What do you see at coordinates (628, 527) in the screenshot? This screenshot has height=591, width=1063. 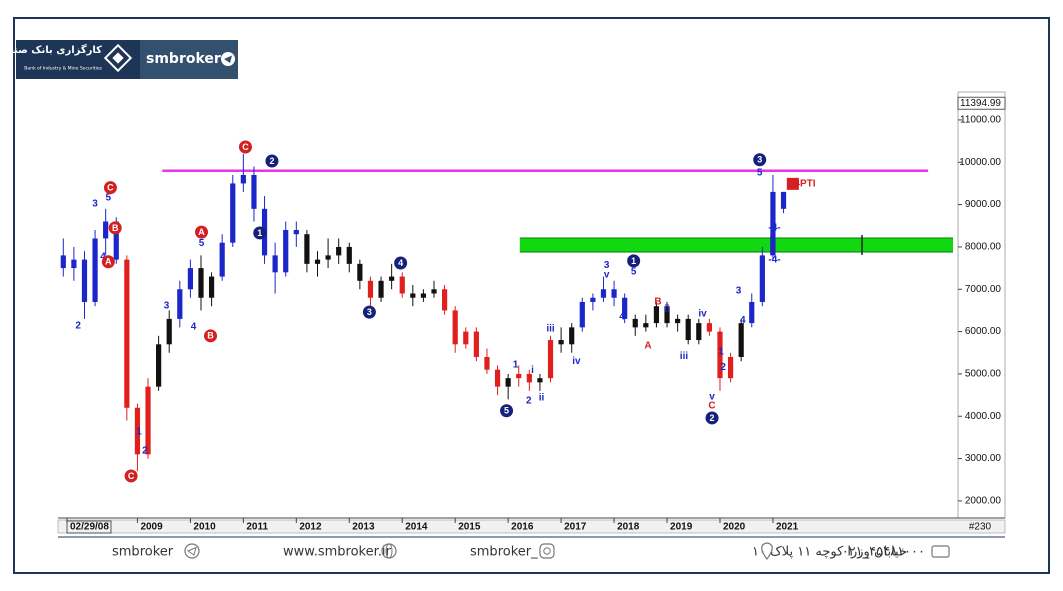 I see `x-tick-label: 2018` at bounding box center [628, 527].